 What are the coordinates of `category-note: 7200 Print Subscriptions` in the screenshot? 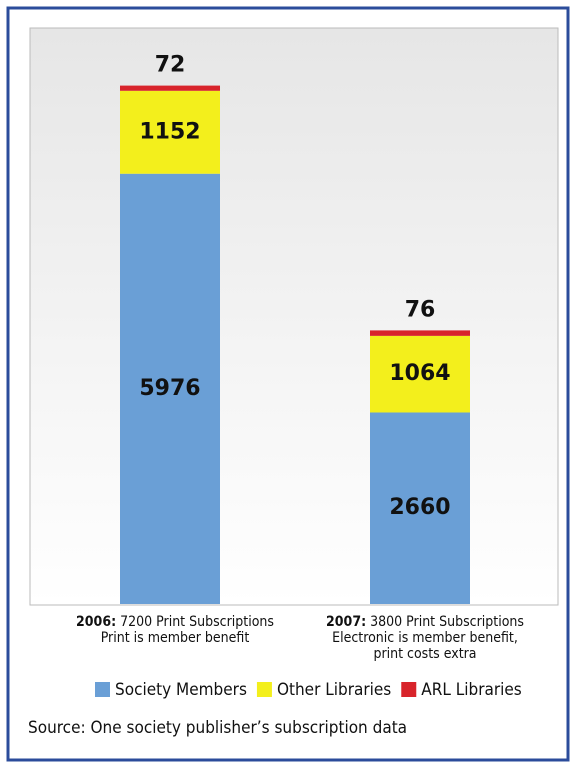 It's located at (197, 622).